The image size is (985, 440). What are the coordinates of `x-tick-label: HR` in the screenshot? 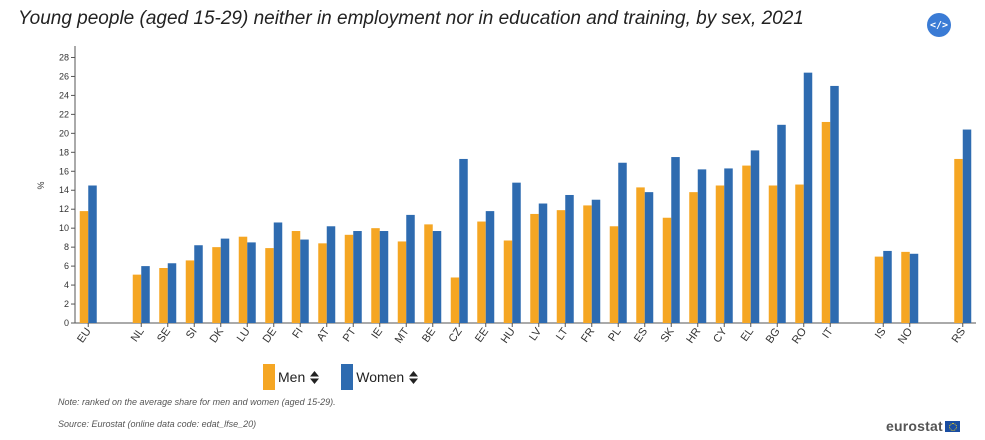 It's located at (693, 336).